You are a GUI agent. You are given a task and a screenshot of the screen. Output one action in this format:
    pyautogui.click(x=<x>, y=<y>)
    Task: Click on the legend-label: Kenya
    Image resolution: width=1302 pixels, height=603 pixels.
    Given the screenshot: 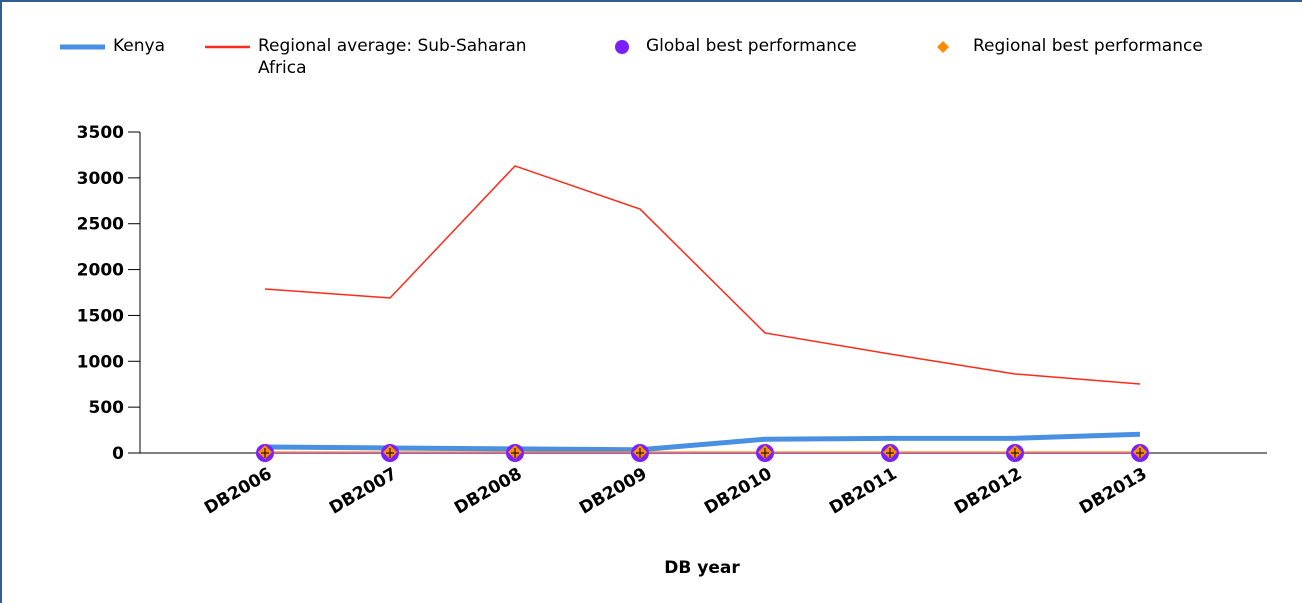 What is the action you would take?
    pyautogui.click(x=139, y=46)
    